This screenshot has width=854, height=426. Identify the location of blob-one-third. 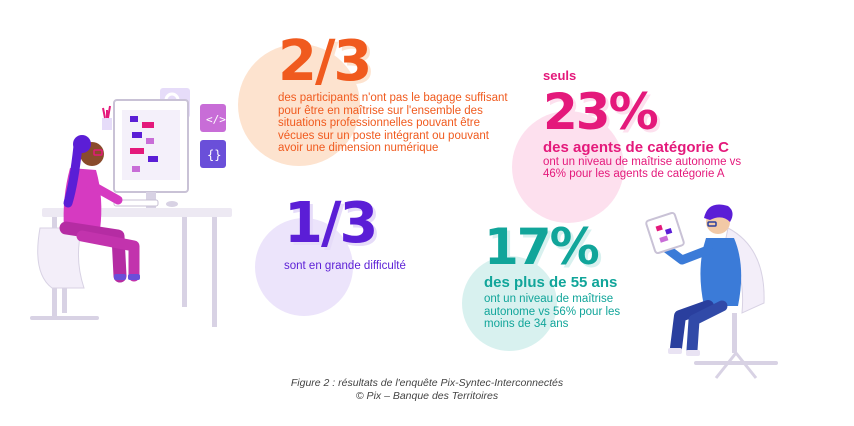
(304, 267).